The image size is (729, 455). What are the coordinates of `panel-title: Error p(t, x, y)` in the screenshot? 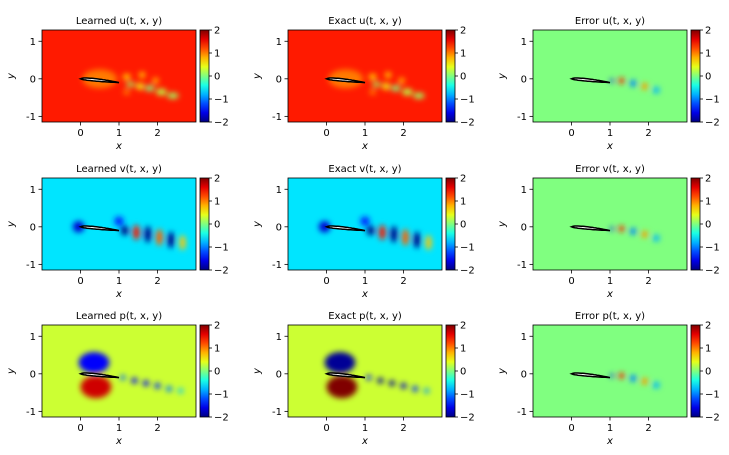 It's located at (610, 316).